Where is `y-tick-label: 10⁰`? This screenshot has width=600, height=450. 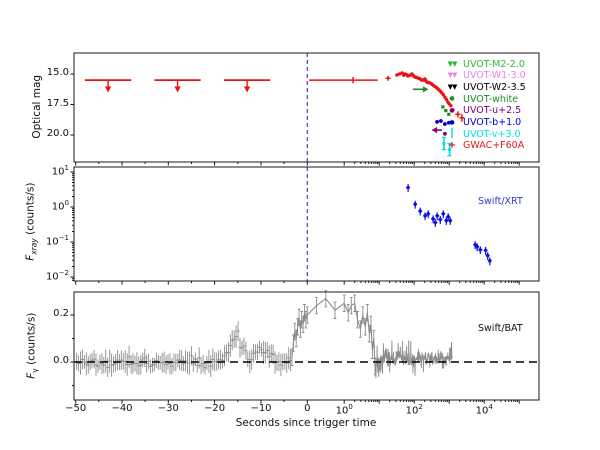 y-tick-label: 10⁰ is located at coordinates (60, 206).